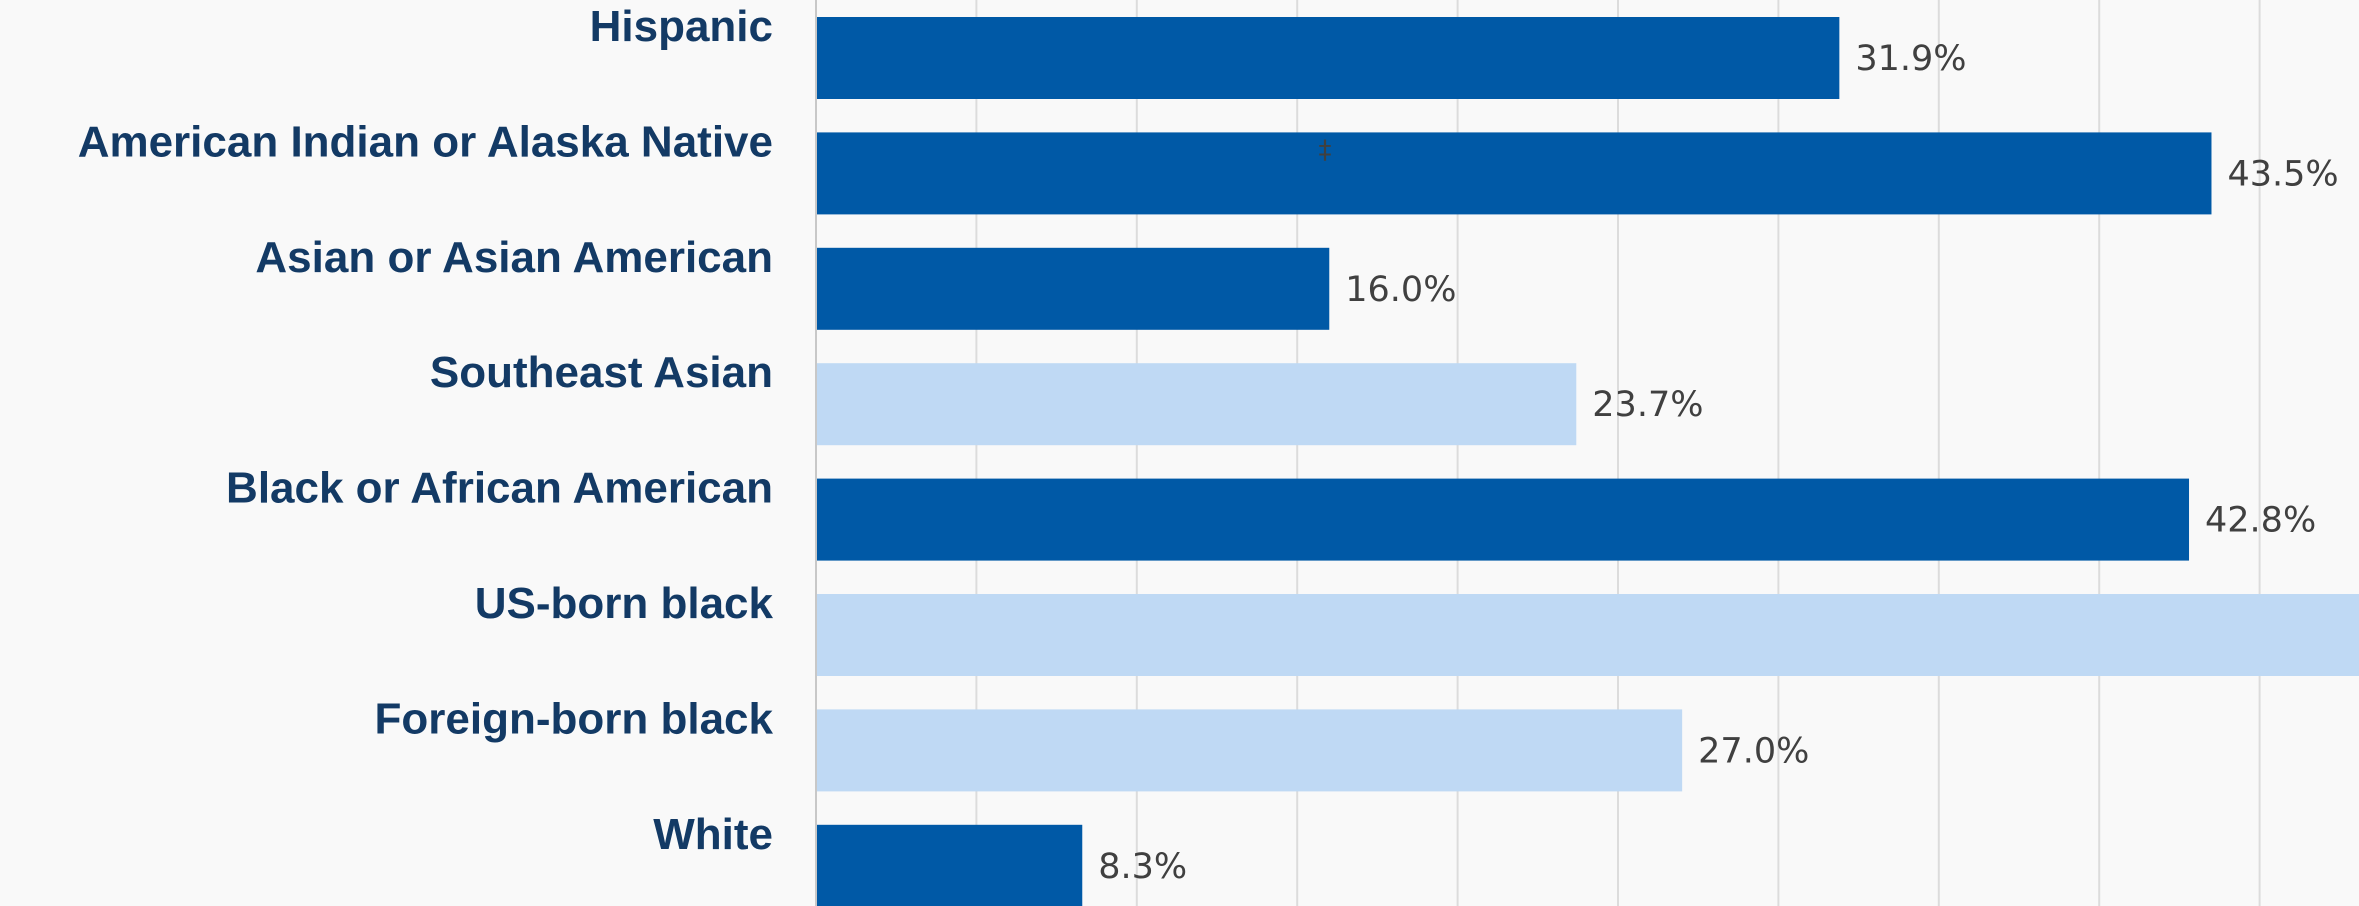 Image resolution: width=2359 pixels, height=906 pixels. I want to click on category-label: Asian or Asian American, so click(514, 257).